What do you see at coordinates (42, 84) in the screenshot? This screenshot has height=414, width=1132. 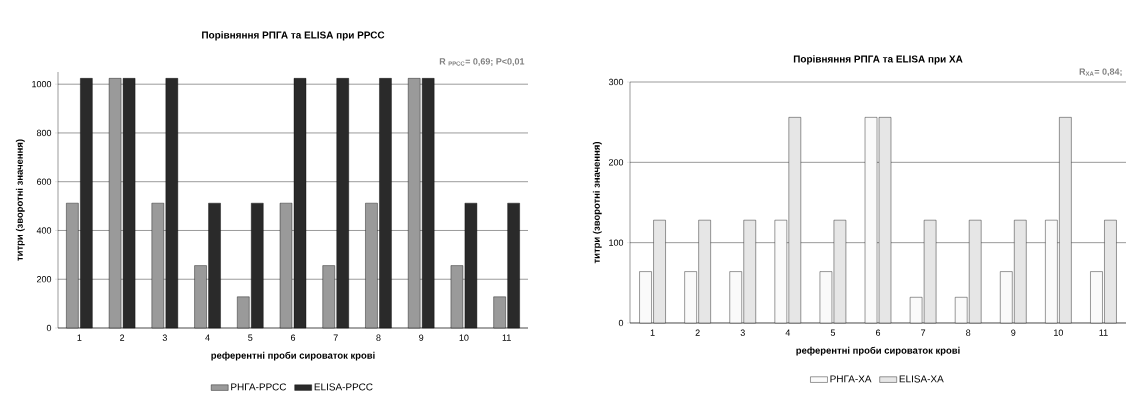 I see `y-tick-label: 1000` at bounding box center [42, 84].